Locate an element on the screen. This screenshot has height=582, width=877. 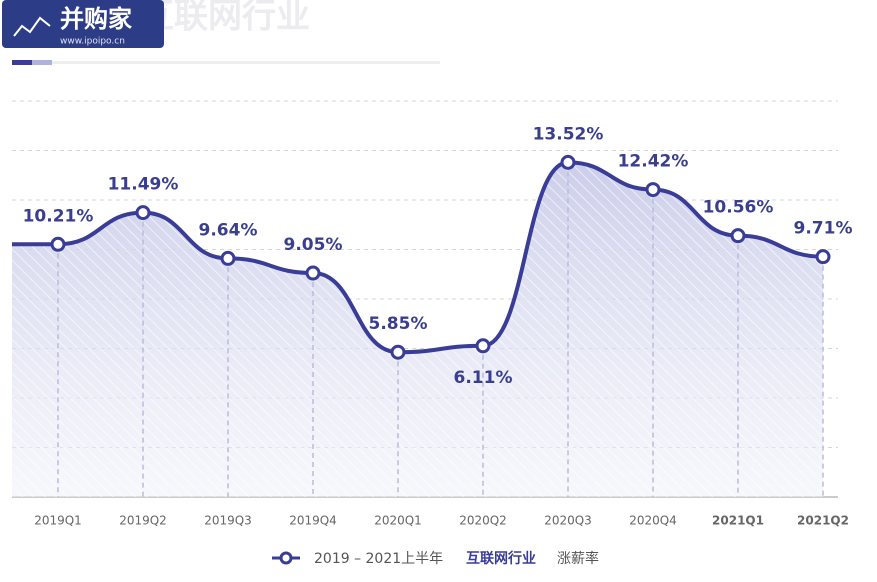
value-label: 12.42% is located at coordinates (653, 162).